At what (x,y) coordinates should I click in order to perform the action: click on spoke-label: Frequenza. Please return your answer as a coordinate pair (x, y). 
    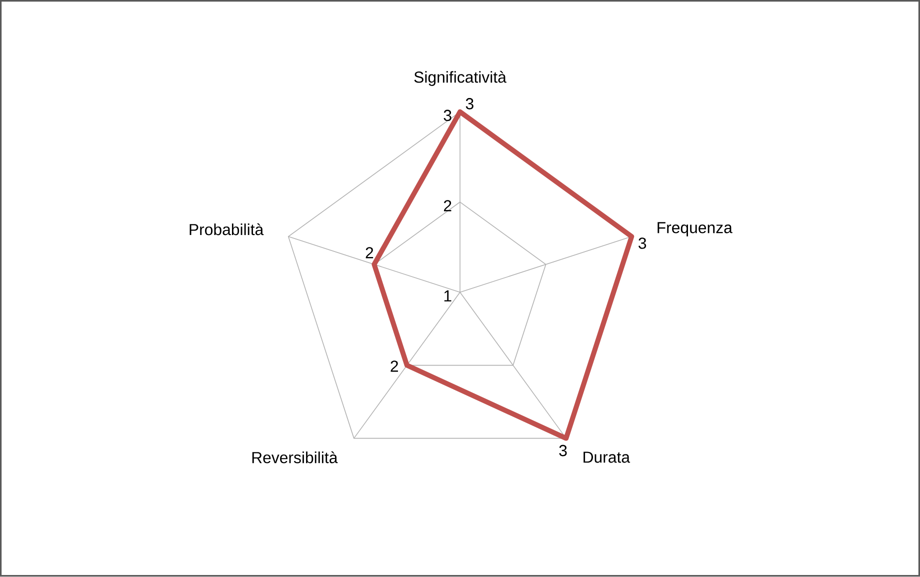
    Looking at the image, I should click on (695, 229).